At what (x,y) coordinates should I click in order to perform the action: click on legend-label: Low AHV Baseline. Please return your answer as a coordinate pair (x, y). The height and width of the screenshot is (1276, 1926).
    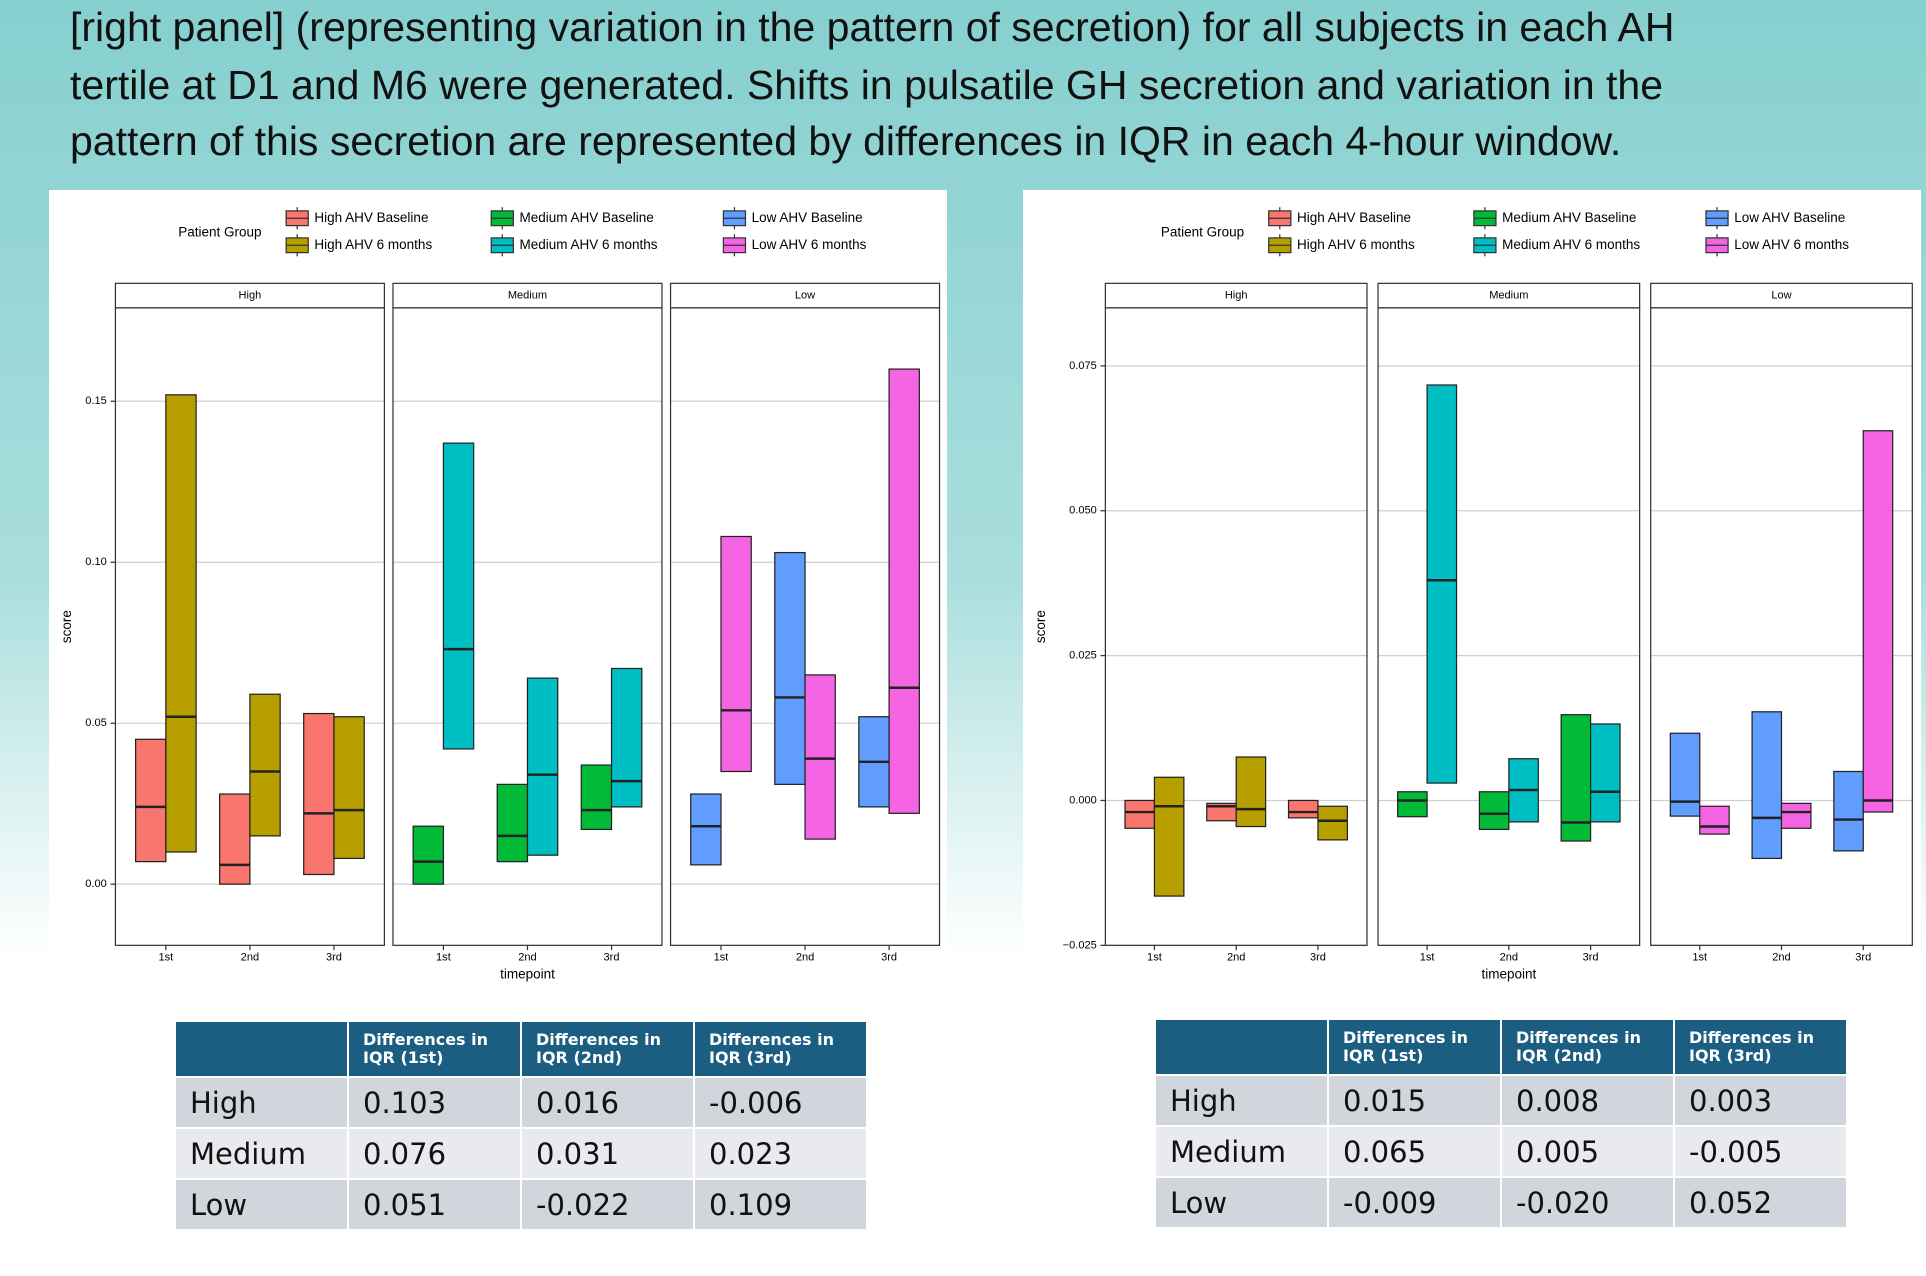
    Looking at the image, I should click on (1789, 217).